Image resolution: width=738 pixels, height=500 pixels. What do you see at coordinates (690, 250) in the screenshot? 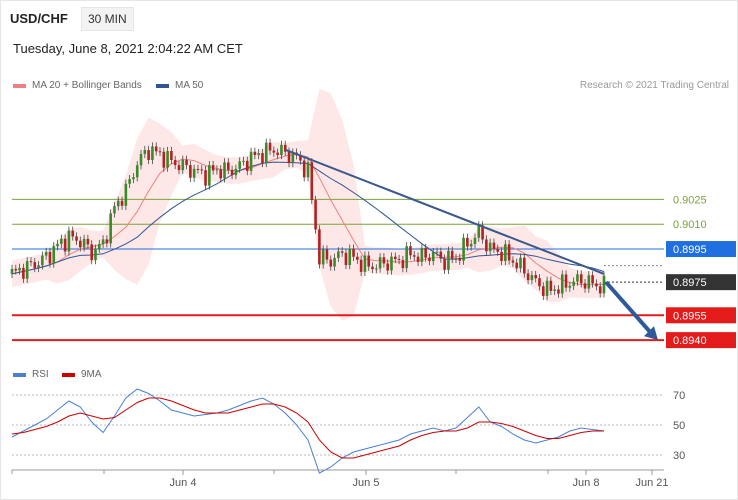
I see `price-level-label: 0.8995` at bounding box center [690, 250].